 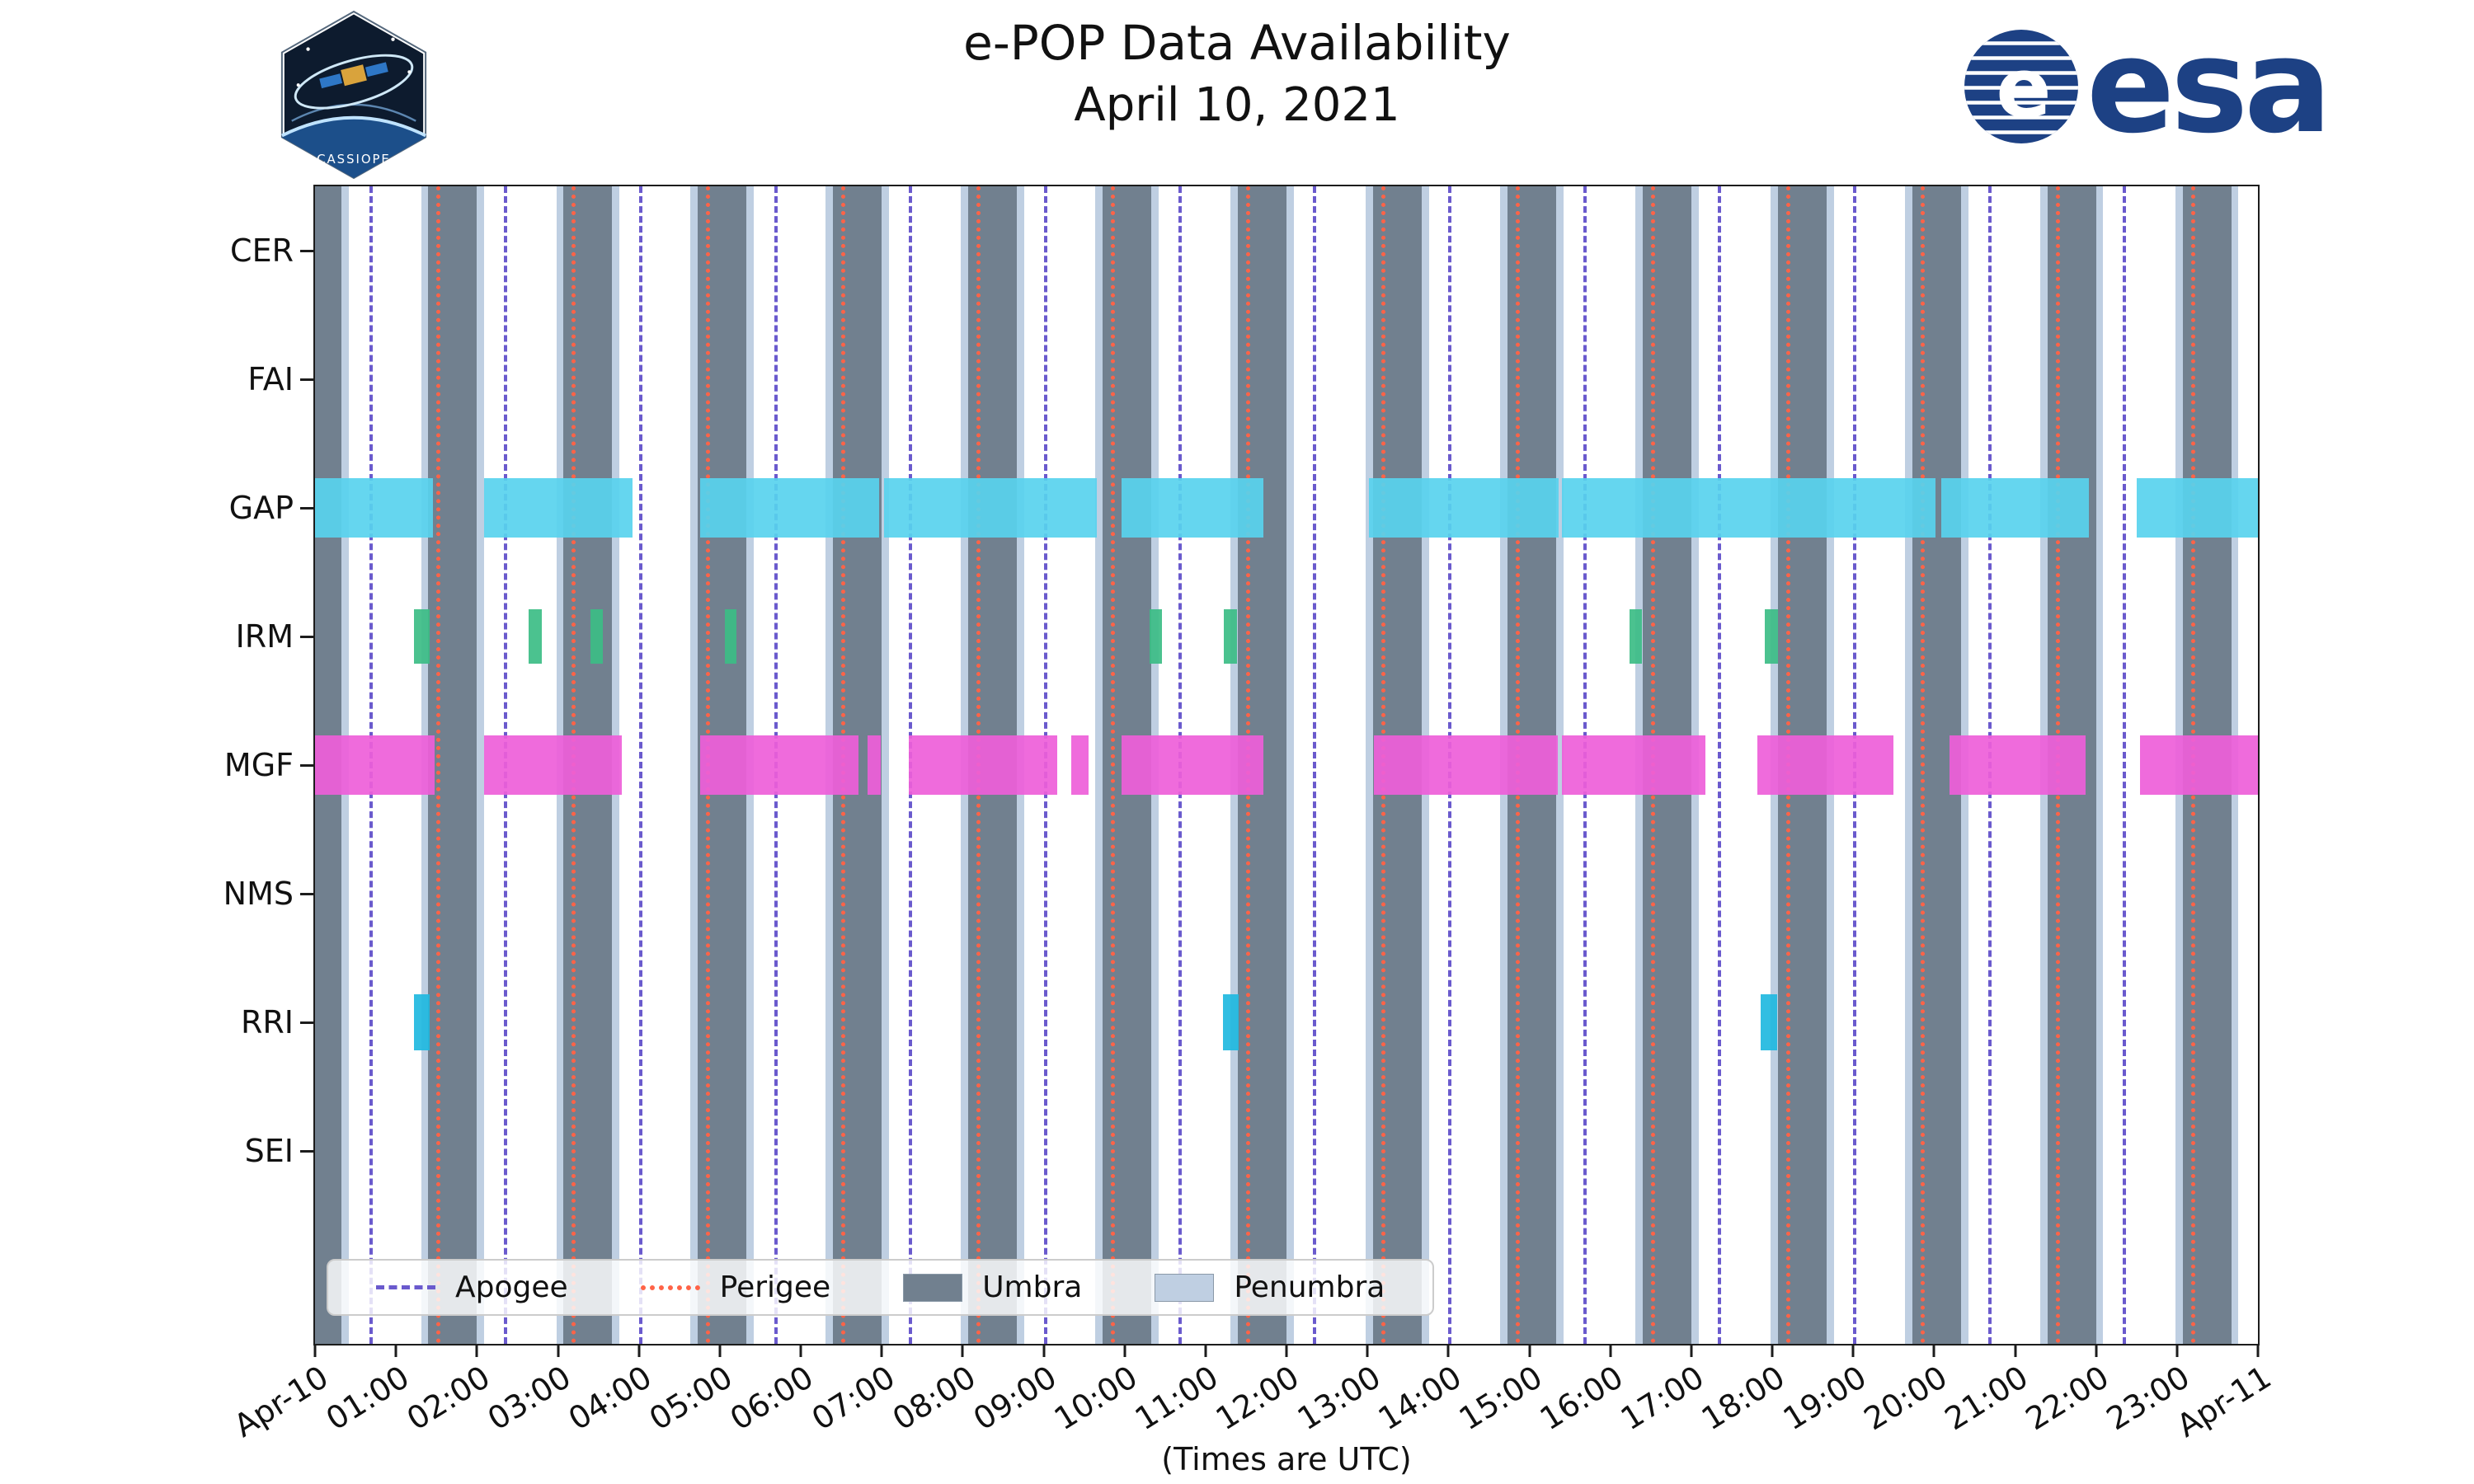 I want to click on legend-item-perigee: Perigee, so click(x=735, y=1287).